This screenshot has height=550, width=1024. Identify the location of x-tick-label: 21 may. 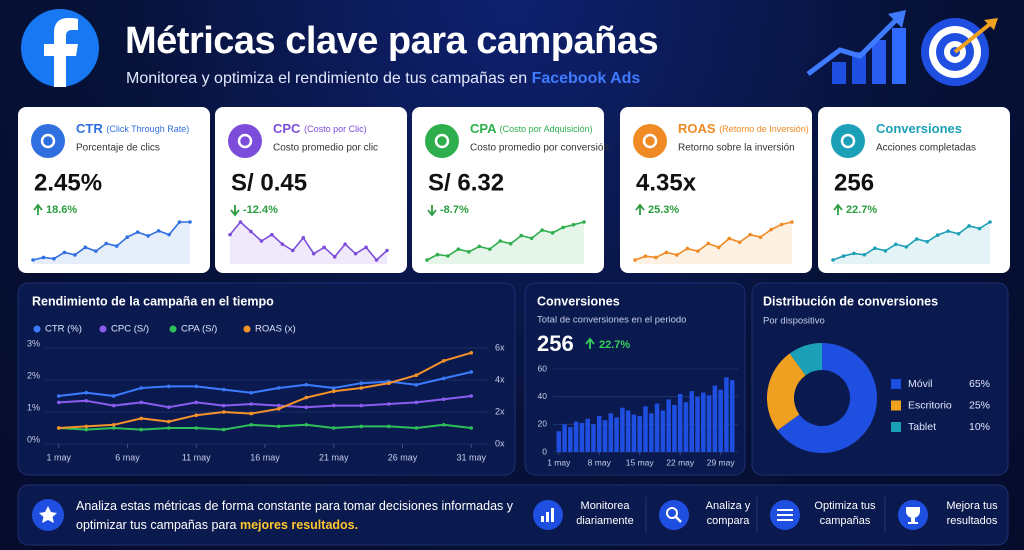
(334, 457).